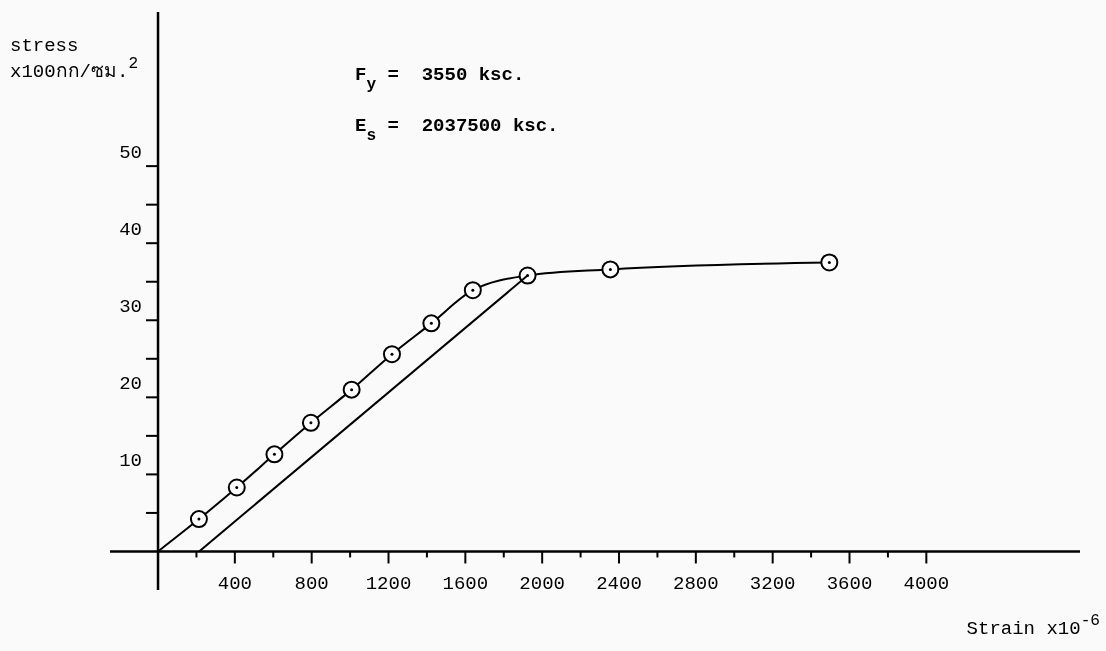 This screenshot has width=1106, height=651. Describe the element at coordinates (849, 584) in the screenshot. I see `x-tick-label: 3600` at that location.